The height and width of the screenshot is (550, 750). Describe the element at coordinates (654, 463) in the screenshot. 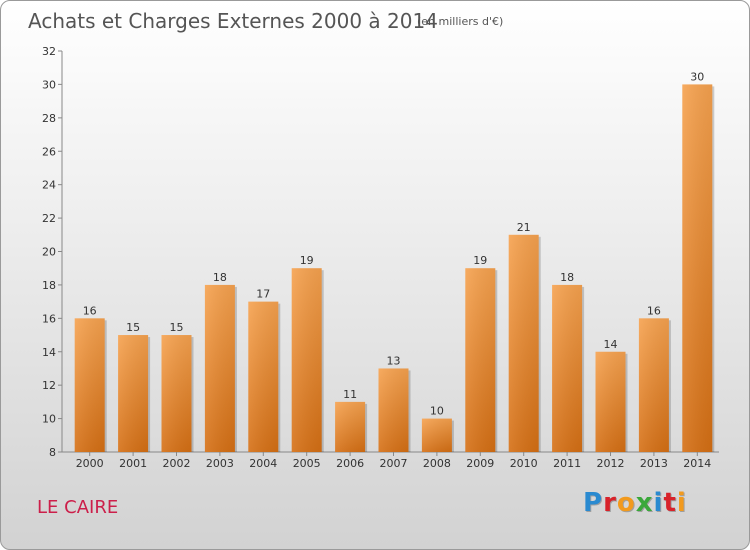

I see `x-tick-label-2013: 2013` at that location.